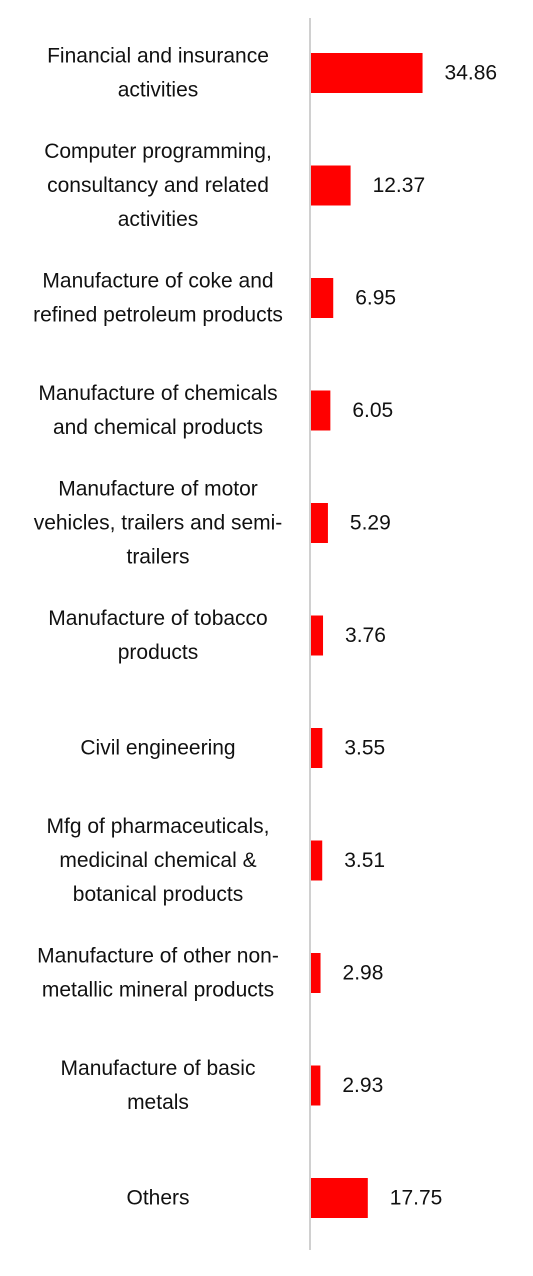  I want to click on category-label-line: metallic mineral products, so click(158, 990).